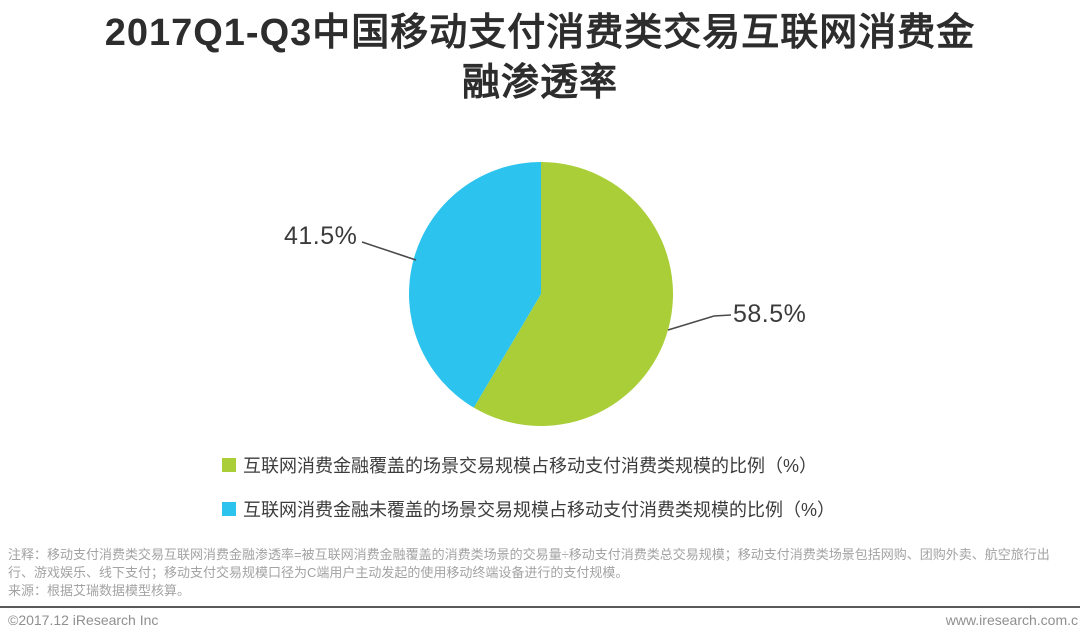 This screenshot has height=636, width=1080. Describe the element at coordinates (229, 465) in the screenshot. I see `legend-swatch-green` at that location.